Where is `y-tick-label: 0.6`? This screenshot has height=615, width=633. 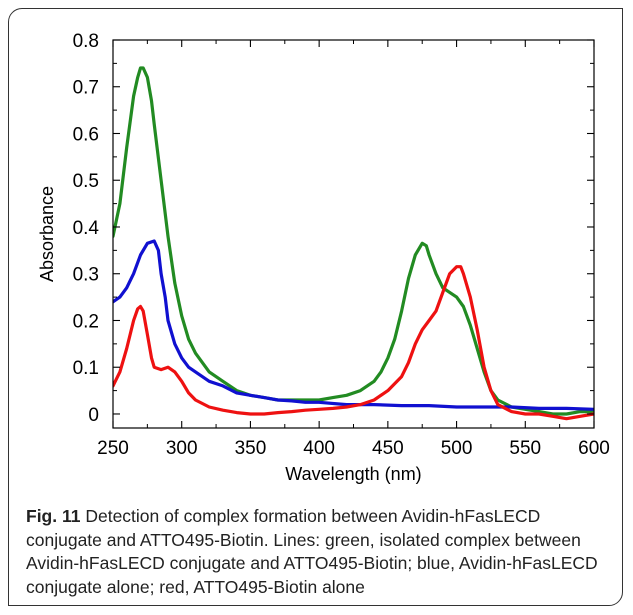 y-tick-label: 0.6 is located at coordinates (86, 134).